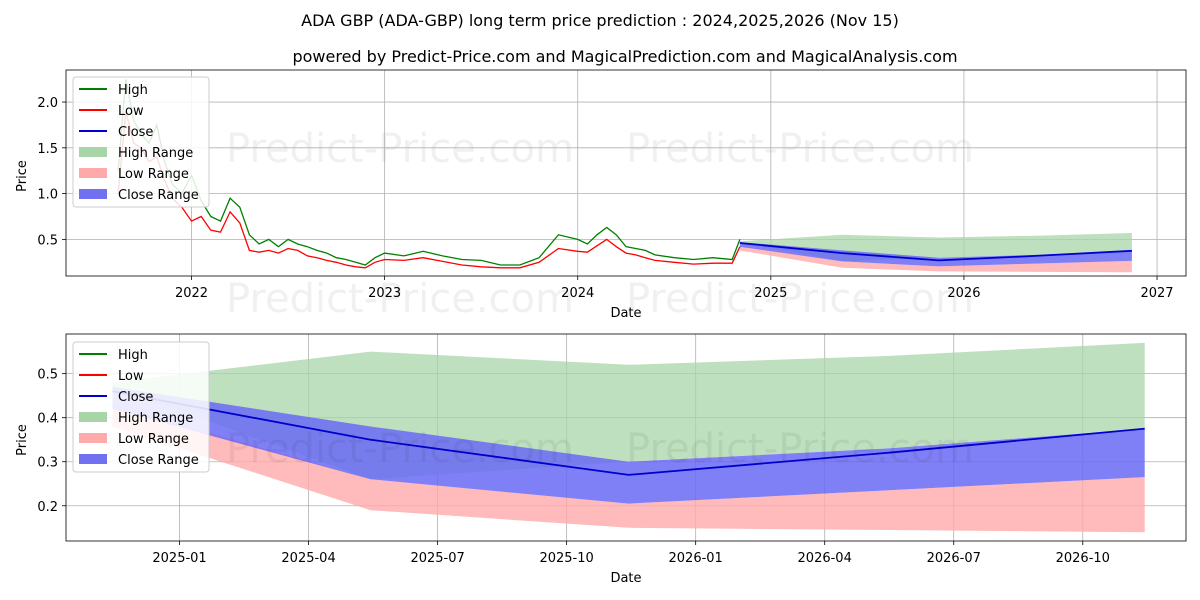 The width and height of the screenshot is (1200, 600). I want to click on x-tick-label: 2025-07, so click(437, 558).